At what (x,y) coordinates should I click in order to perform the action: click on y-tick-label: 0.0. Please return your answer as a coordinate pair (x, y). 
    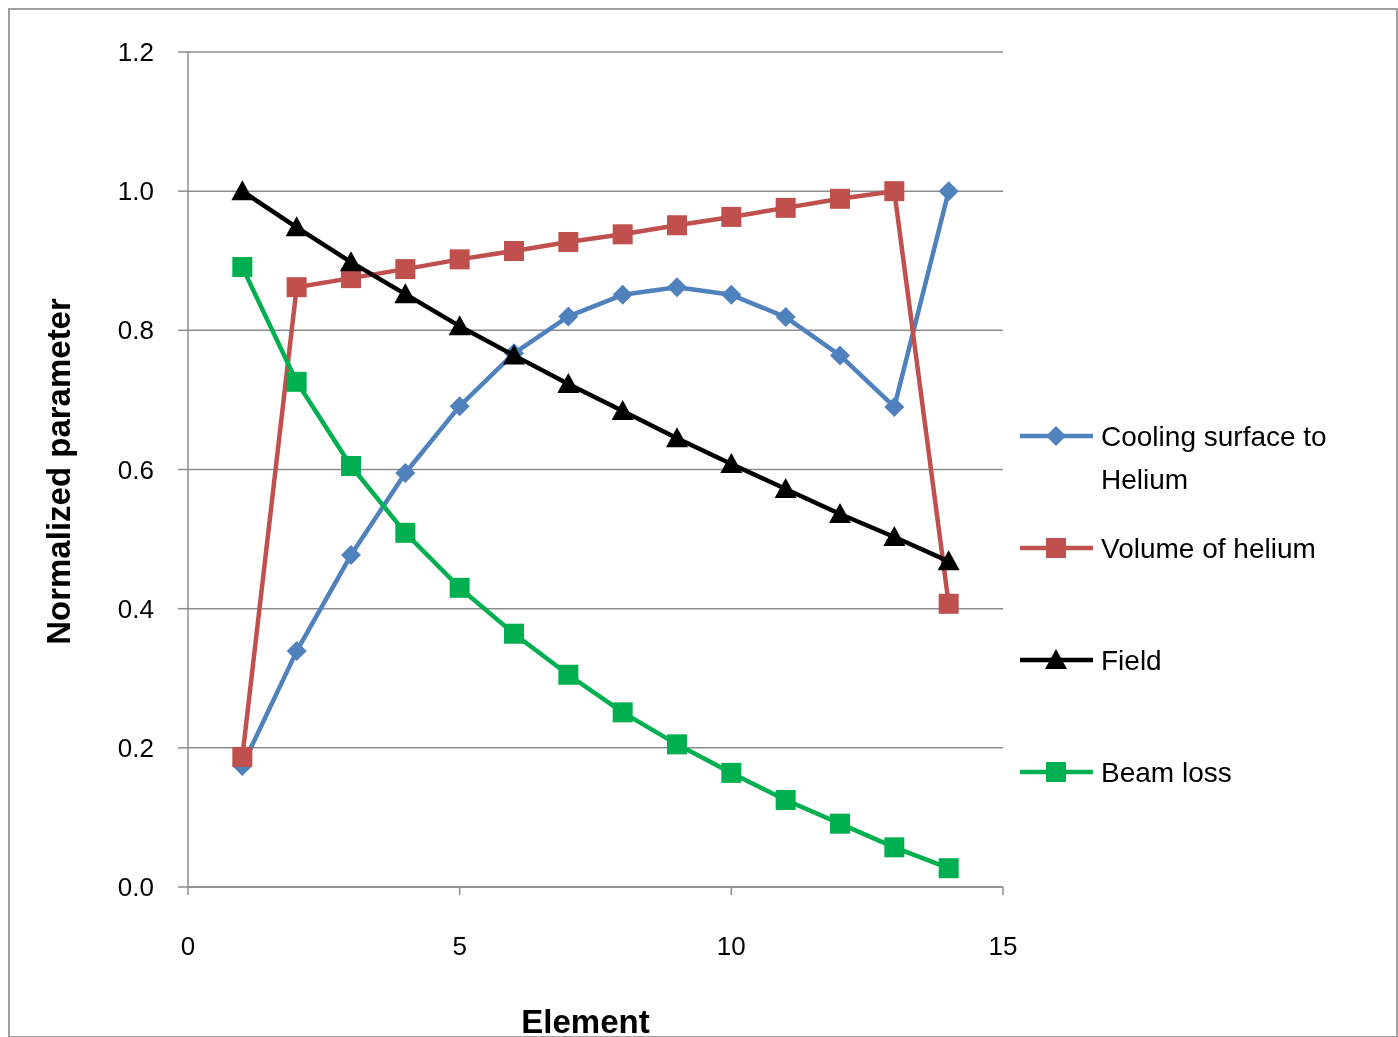
    Looking at the image, I should click on (135, 887).